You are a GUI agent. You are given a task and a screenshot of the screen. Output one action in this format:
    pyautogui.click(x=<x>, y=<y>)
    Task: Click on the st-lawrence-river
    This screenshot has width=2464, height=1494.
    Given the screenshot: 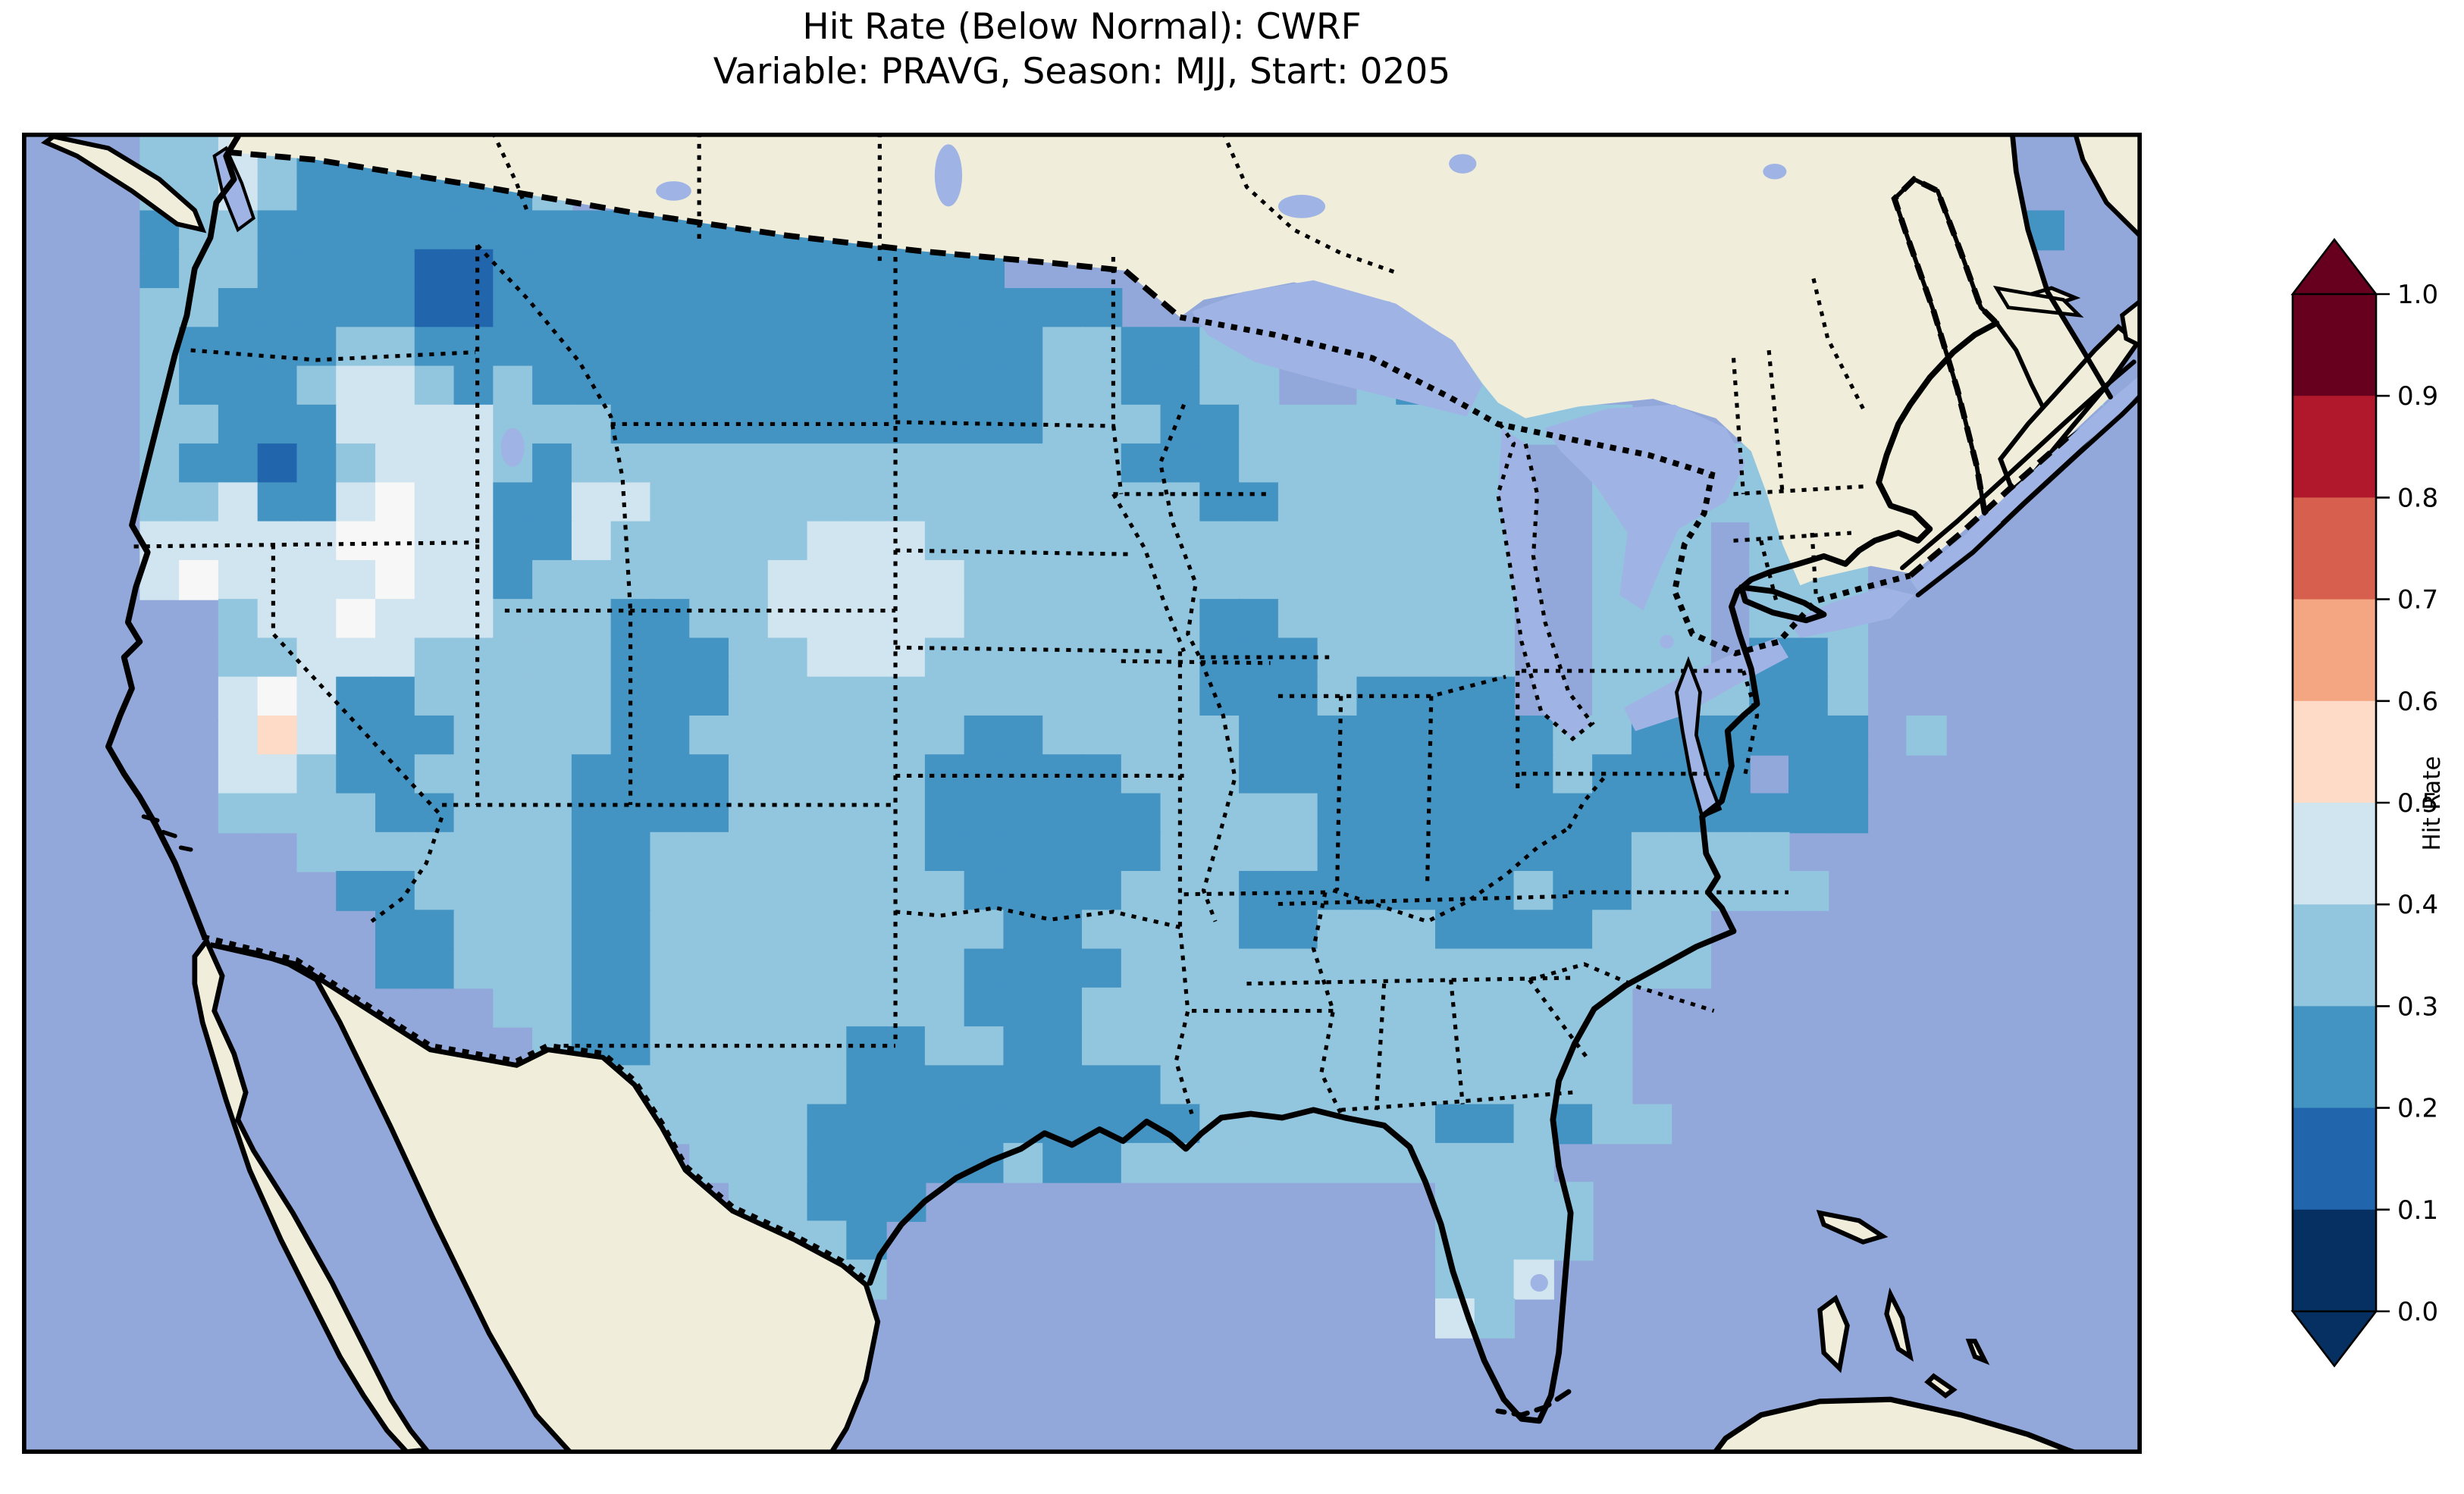 What is the action you would take?
    pyautogui.click(x=2026, y=482)
    